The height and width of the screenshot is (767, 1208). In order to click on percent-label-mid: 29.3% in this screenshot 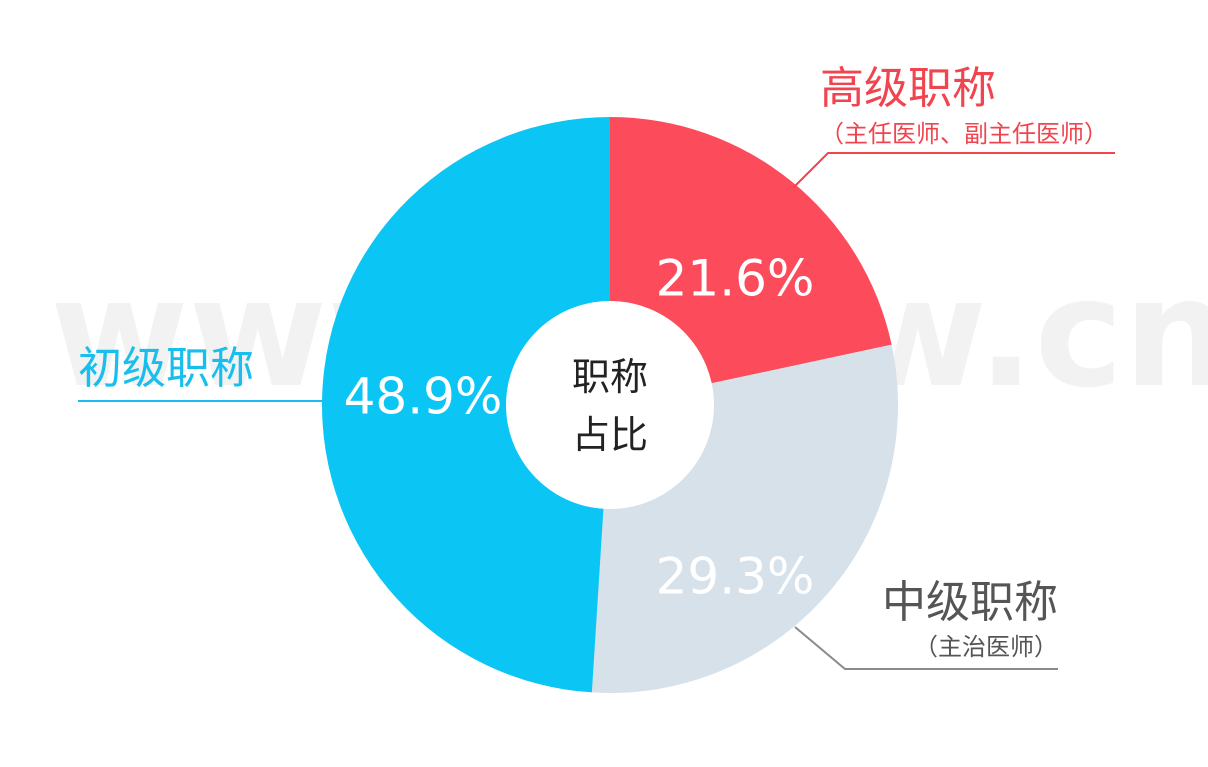, I will do `click(735, 577)`.